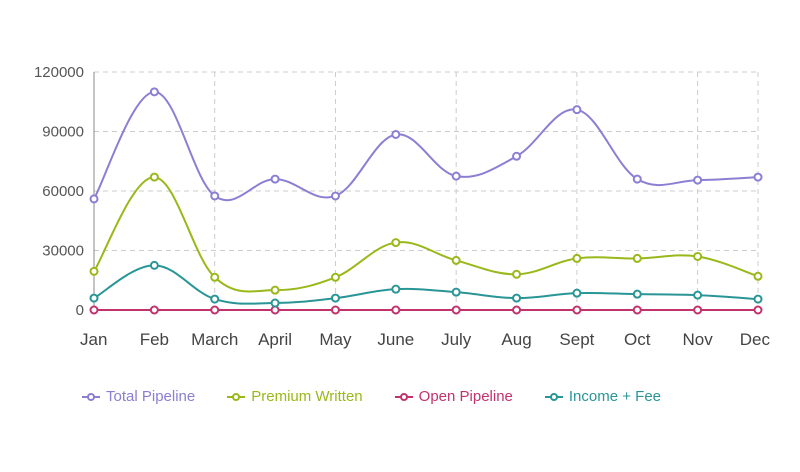  I want to click on legend-label: Income + Fee, so click(615, 396).